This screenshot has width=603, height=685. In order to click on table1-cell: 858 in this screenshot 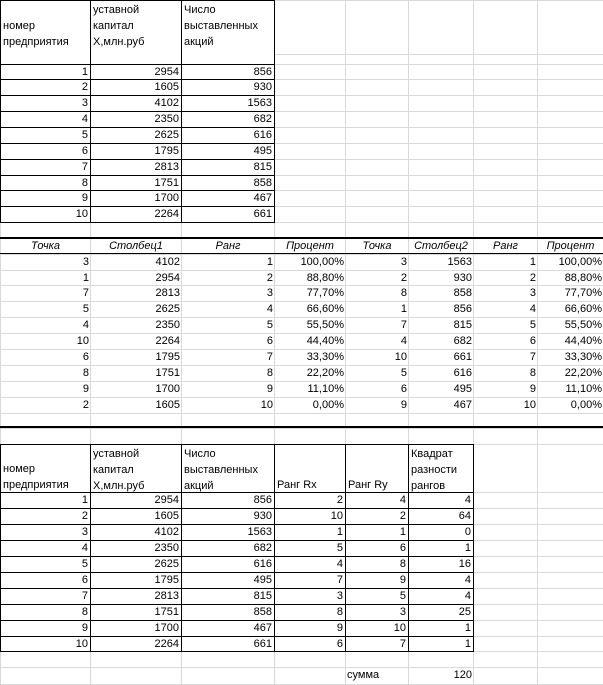, I will do `click(228, 183)`.